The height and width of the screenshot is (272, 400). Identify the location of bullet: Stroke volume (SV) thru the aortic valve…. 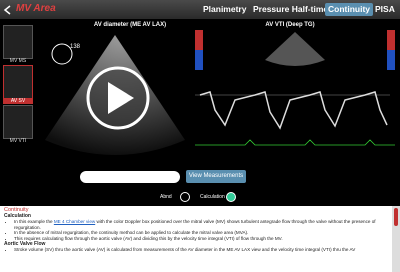
(201, 250).